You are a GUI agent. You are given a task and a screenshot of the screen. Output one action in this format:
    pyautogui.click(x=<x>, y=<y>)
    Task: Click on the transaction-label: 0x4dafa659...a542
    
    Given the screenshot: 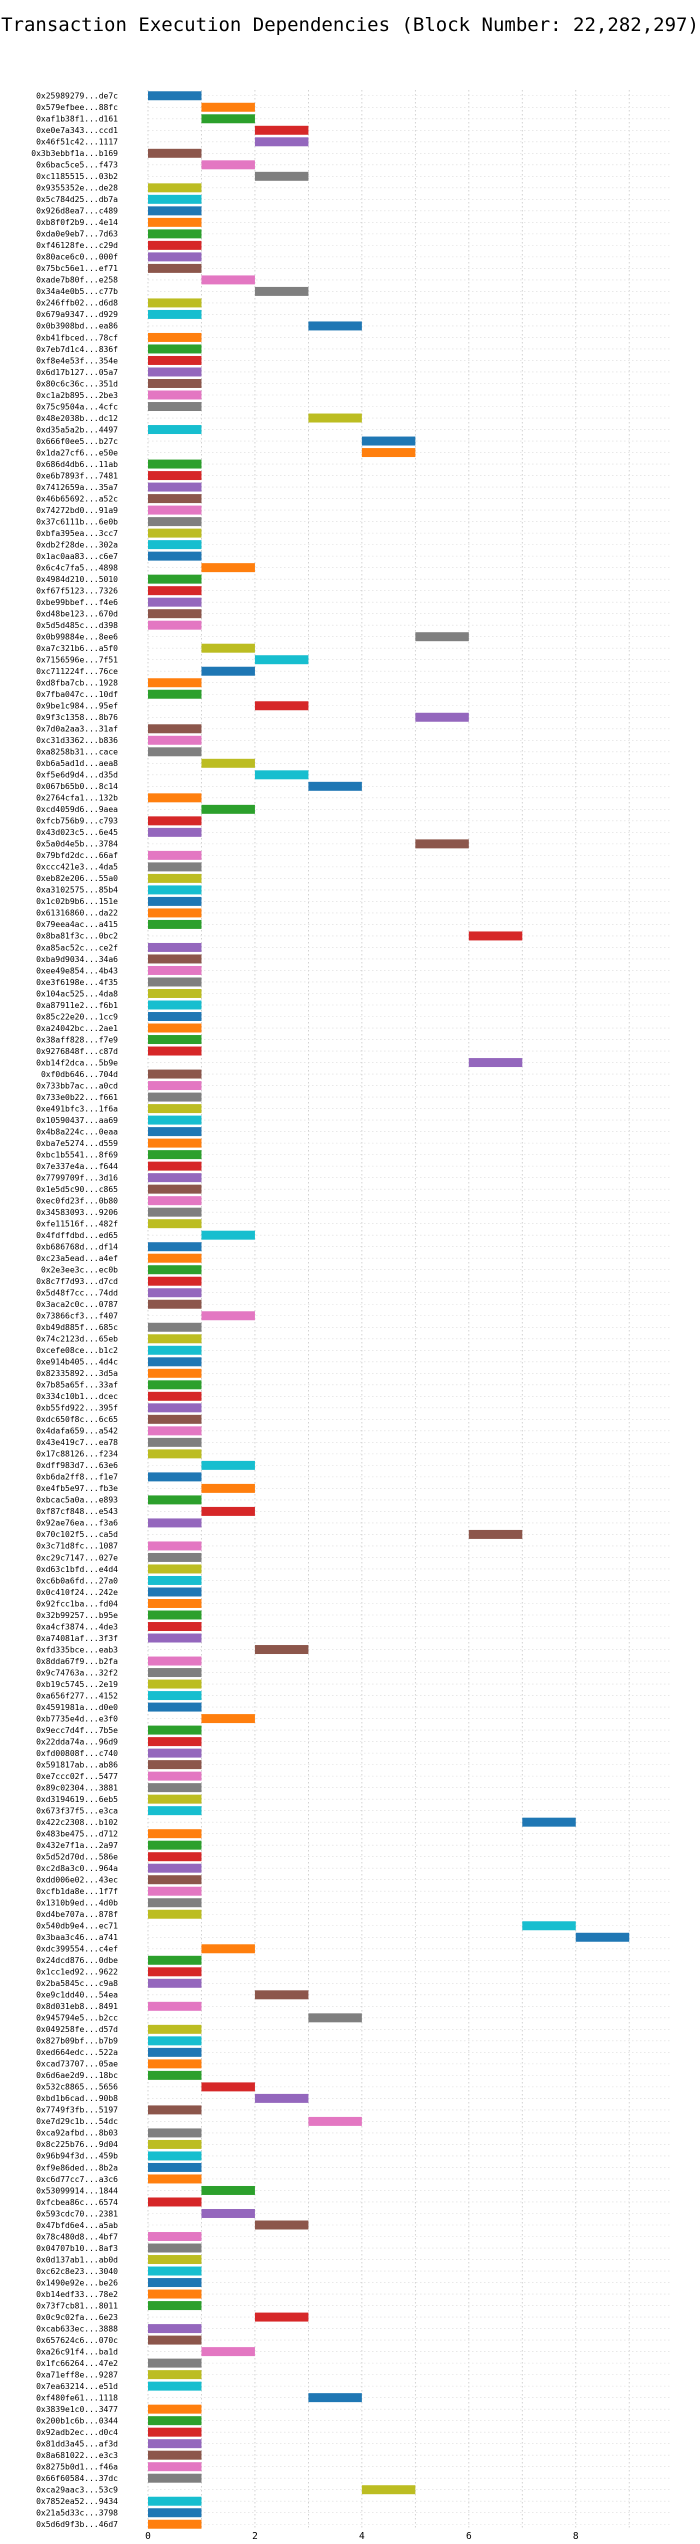 What is the action you would take?
    pyautogui.click(x=77, y=1431)
    